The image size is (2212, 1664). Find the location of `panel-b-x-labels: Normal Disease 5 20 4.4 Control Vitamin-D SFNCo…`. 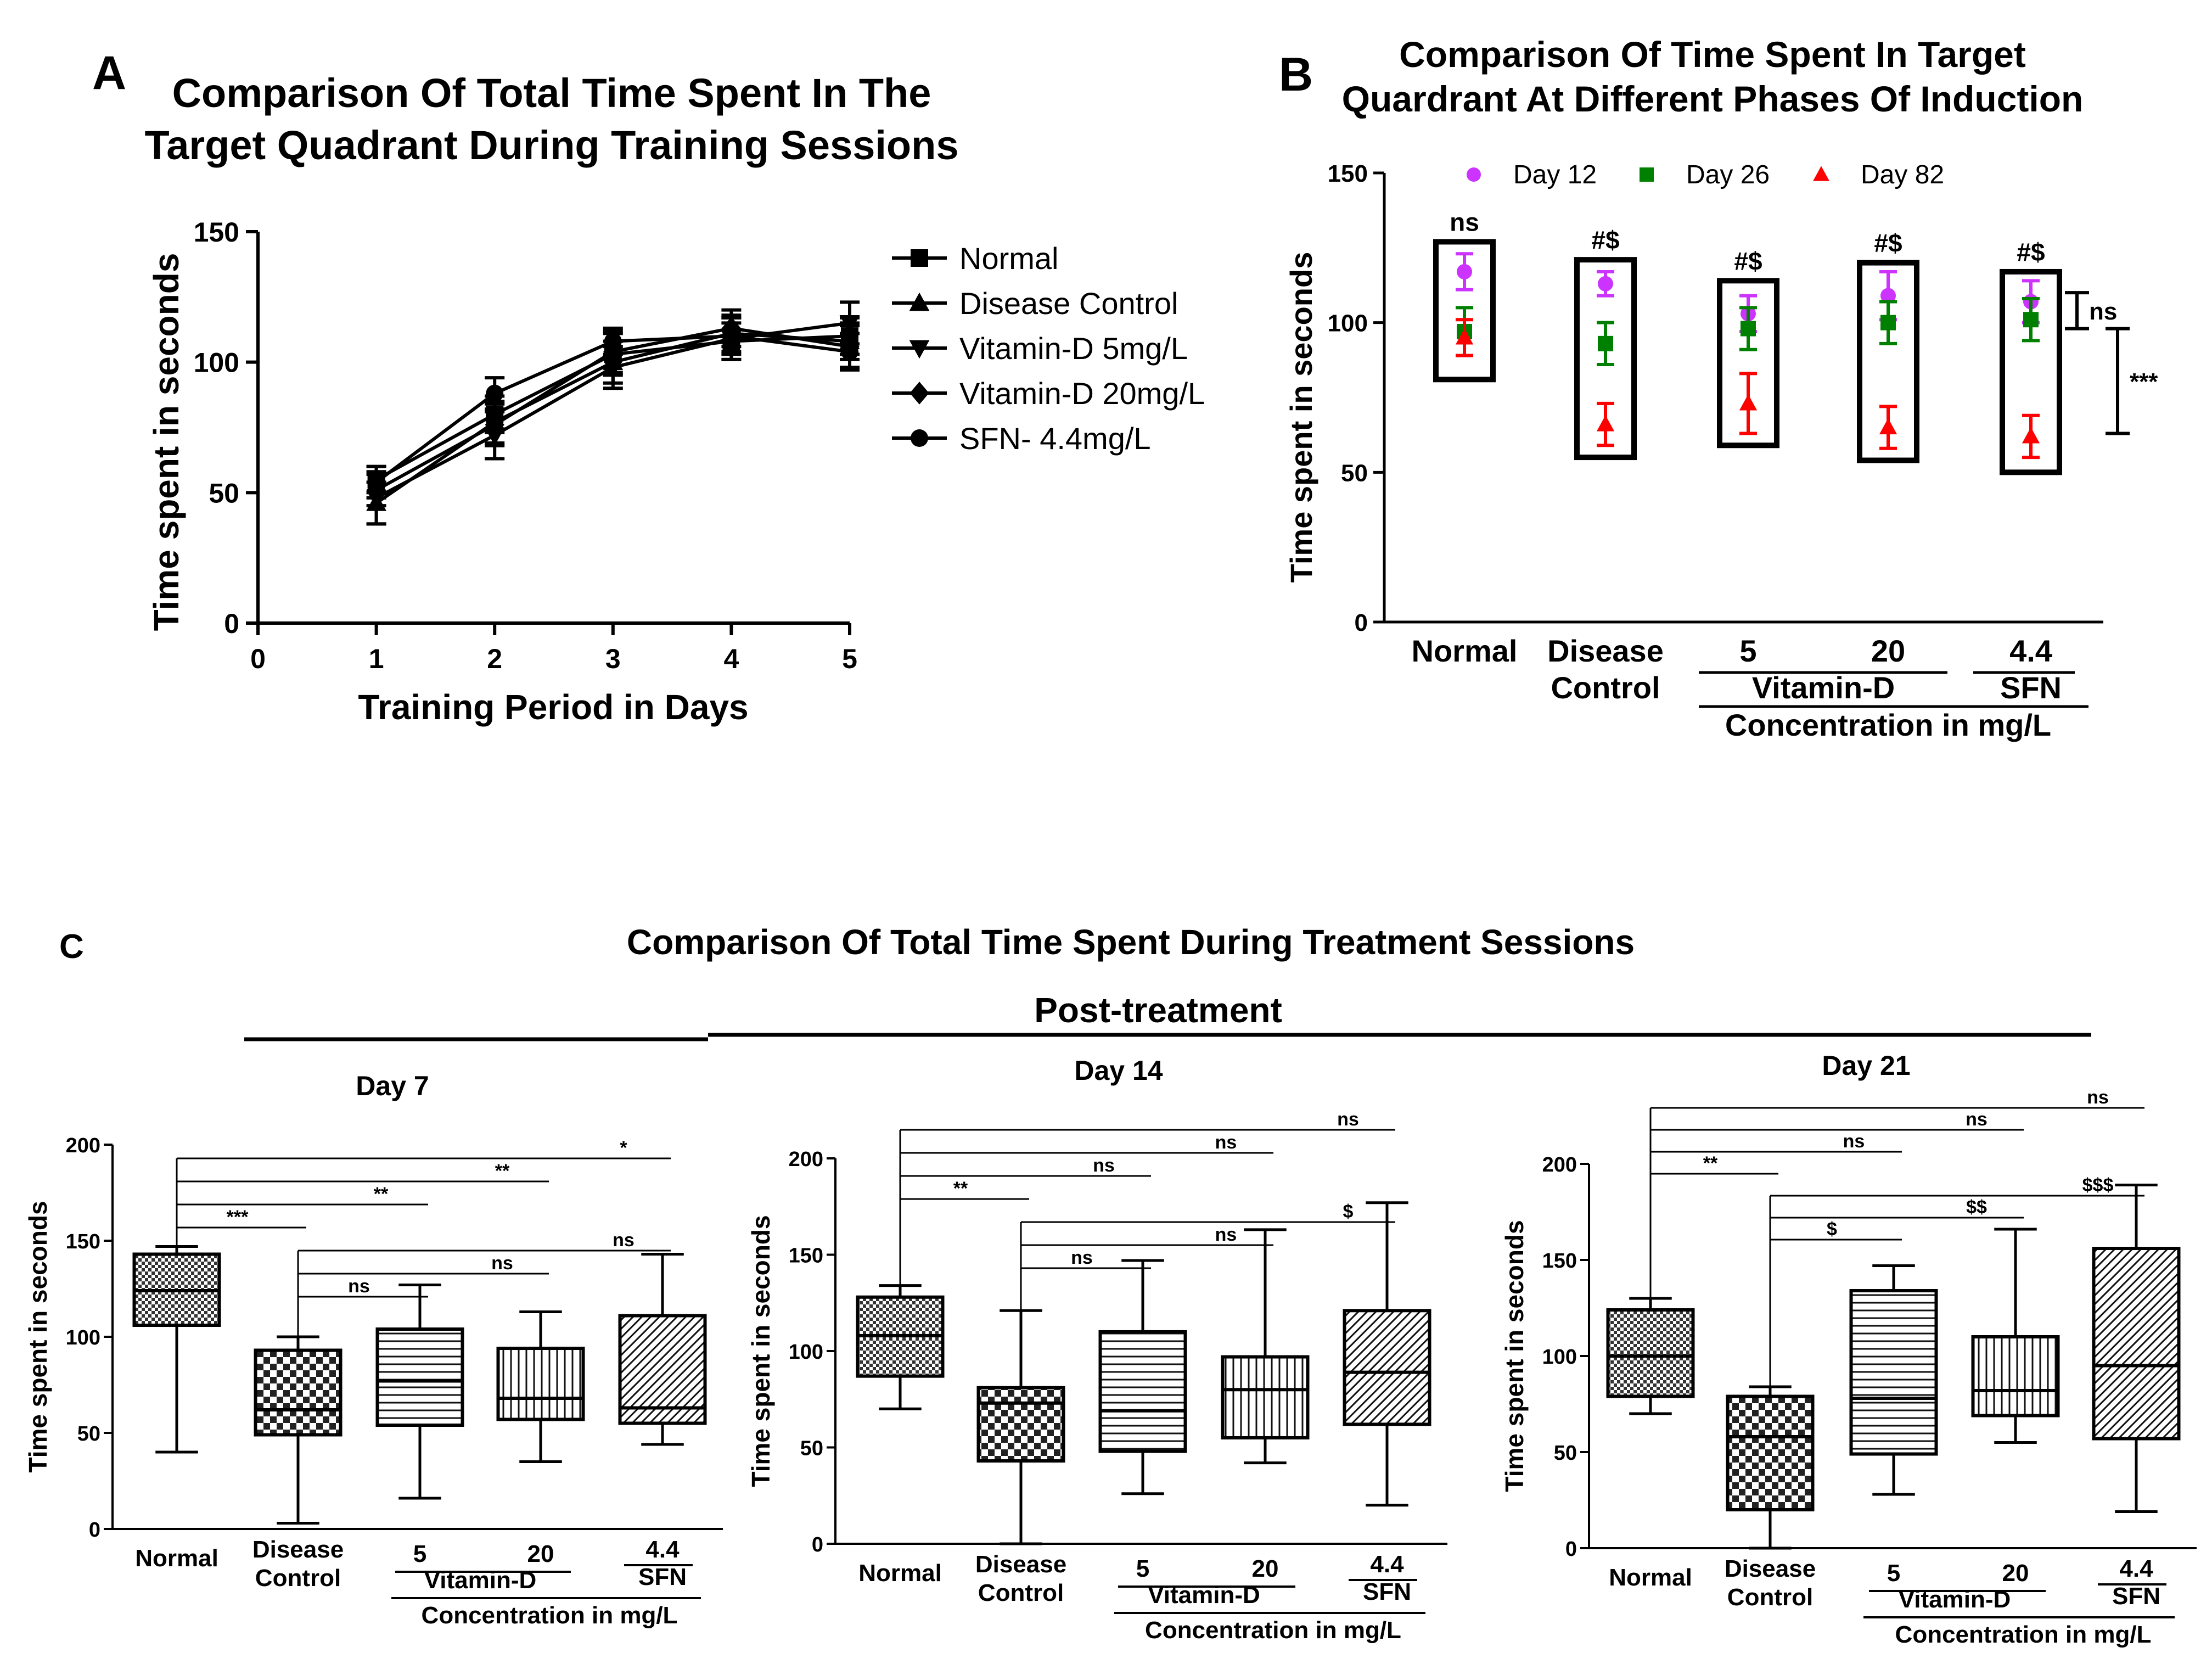

panel-b-x-labels: Normal Disease 5 20 4.4 Control Vitamin-D SFNCo… is located at coordinates (1750, 688).